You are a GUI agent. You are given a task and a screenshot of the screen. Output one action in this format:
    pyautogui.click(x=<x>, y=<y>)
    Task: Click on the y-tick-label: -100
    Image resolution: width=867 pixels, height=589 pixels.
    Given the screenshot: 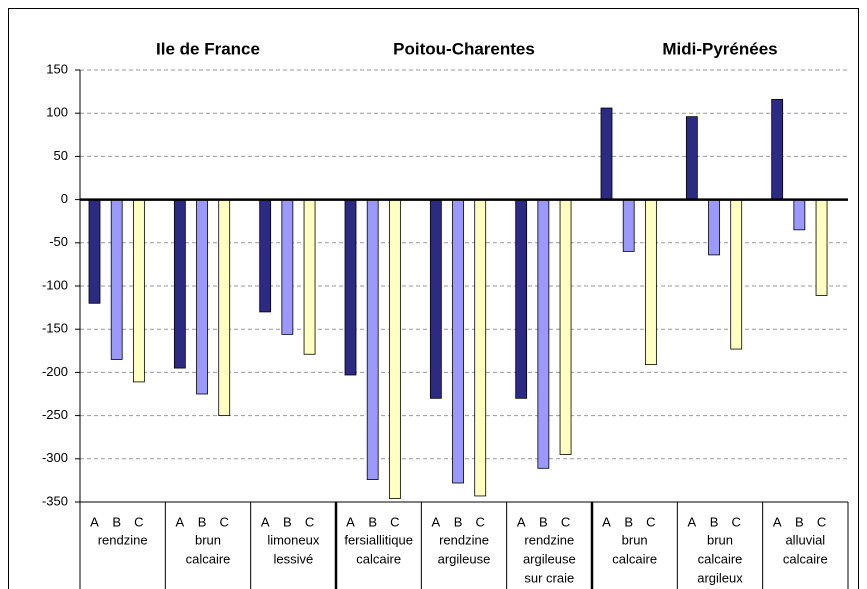 What is the action you would take?
    pyautogui.click(x=55, y=284)
    